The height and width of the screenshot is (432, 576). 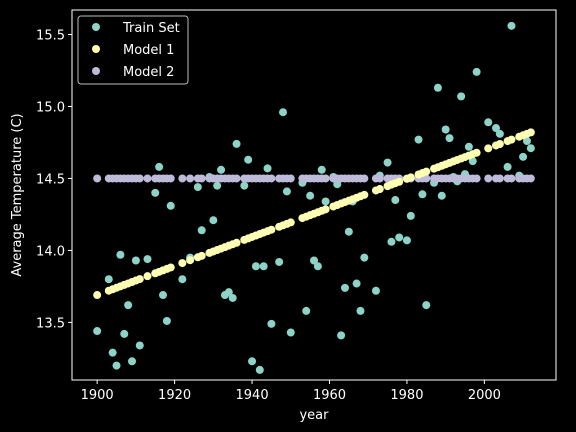 I want to click on x-tick-label: 2000, so click(x=484, y=395).